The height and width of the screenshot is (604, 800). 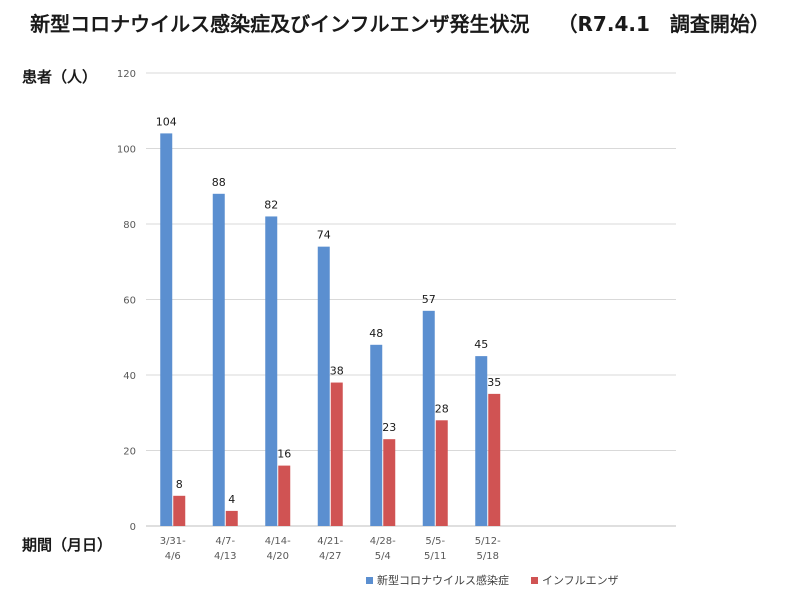 What do you see at coordinates (435, 556) in the screenshot?
I see `x-tick-label: 5/11` at bounding box center [435, 556].